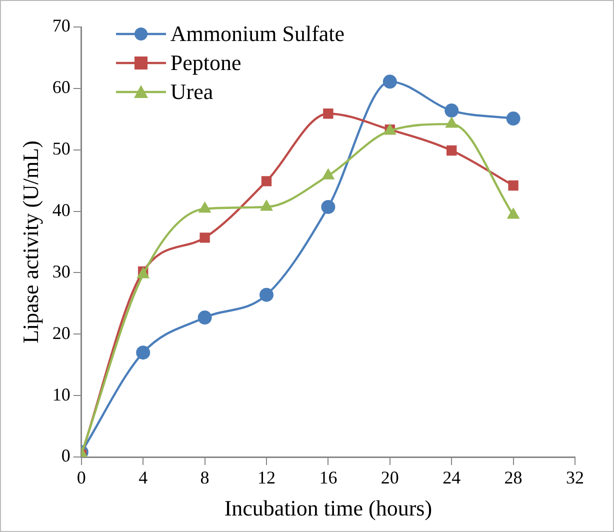  Describe the element at coordinates (257, 33) in the screenshot. I see `legend-label: Ammonium Sulfate` at that location.